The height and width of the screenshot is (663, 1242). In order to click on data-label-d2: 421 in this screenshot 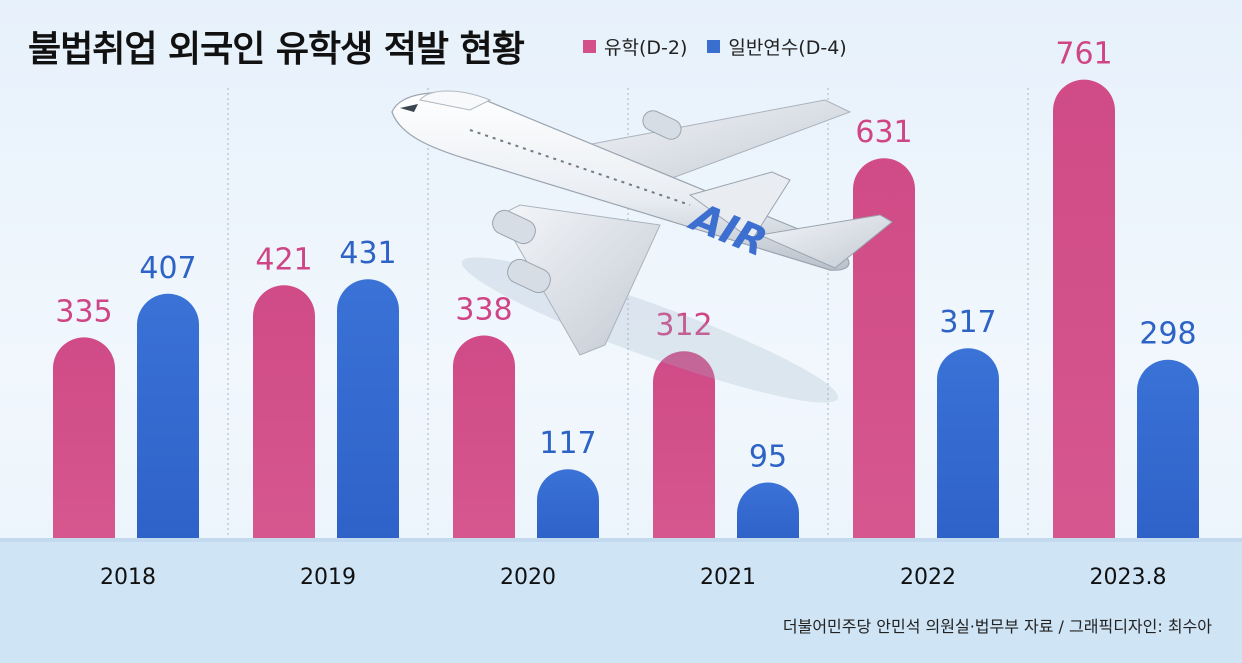, I will do `click(283, 259)`.